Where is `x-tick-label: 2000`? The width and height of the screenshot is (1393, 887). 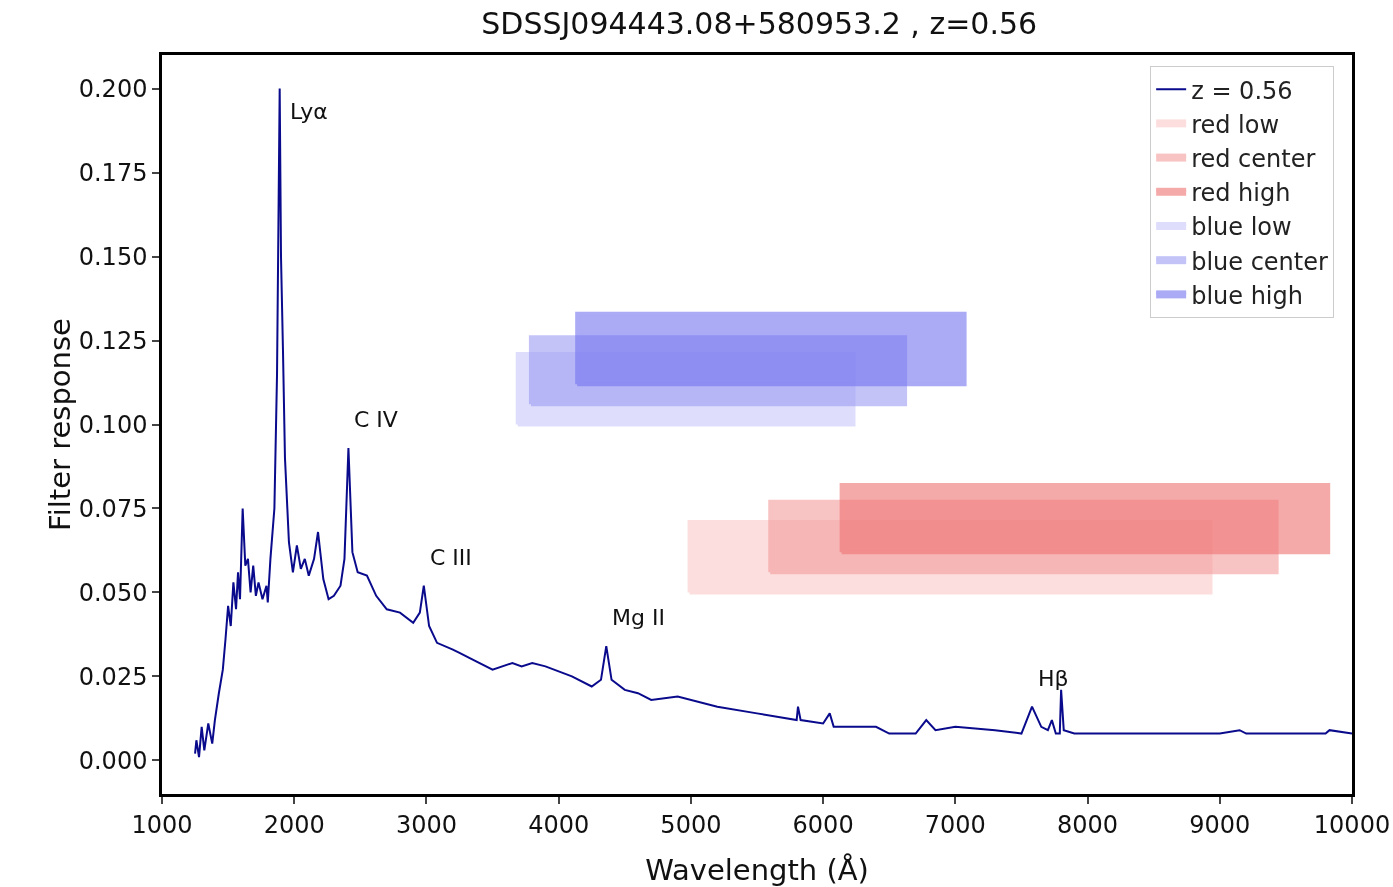
x-tick-label: 2000 is located at coordinates (294, 824).